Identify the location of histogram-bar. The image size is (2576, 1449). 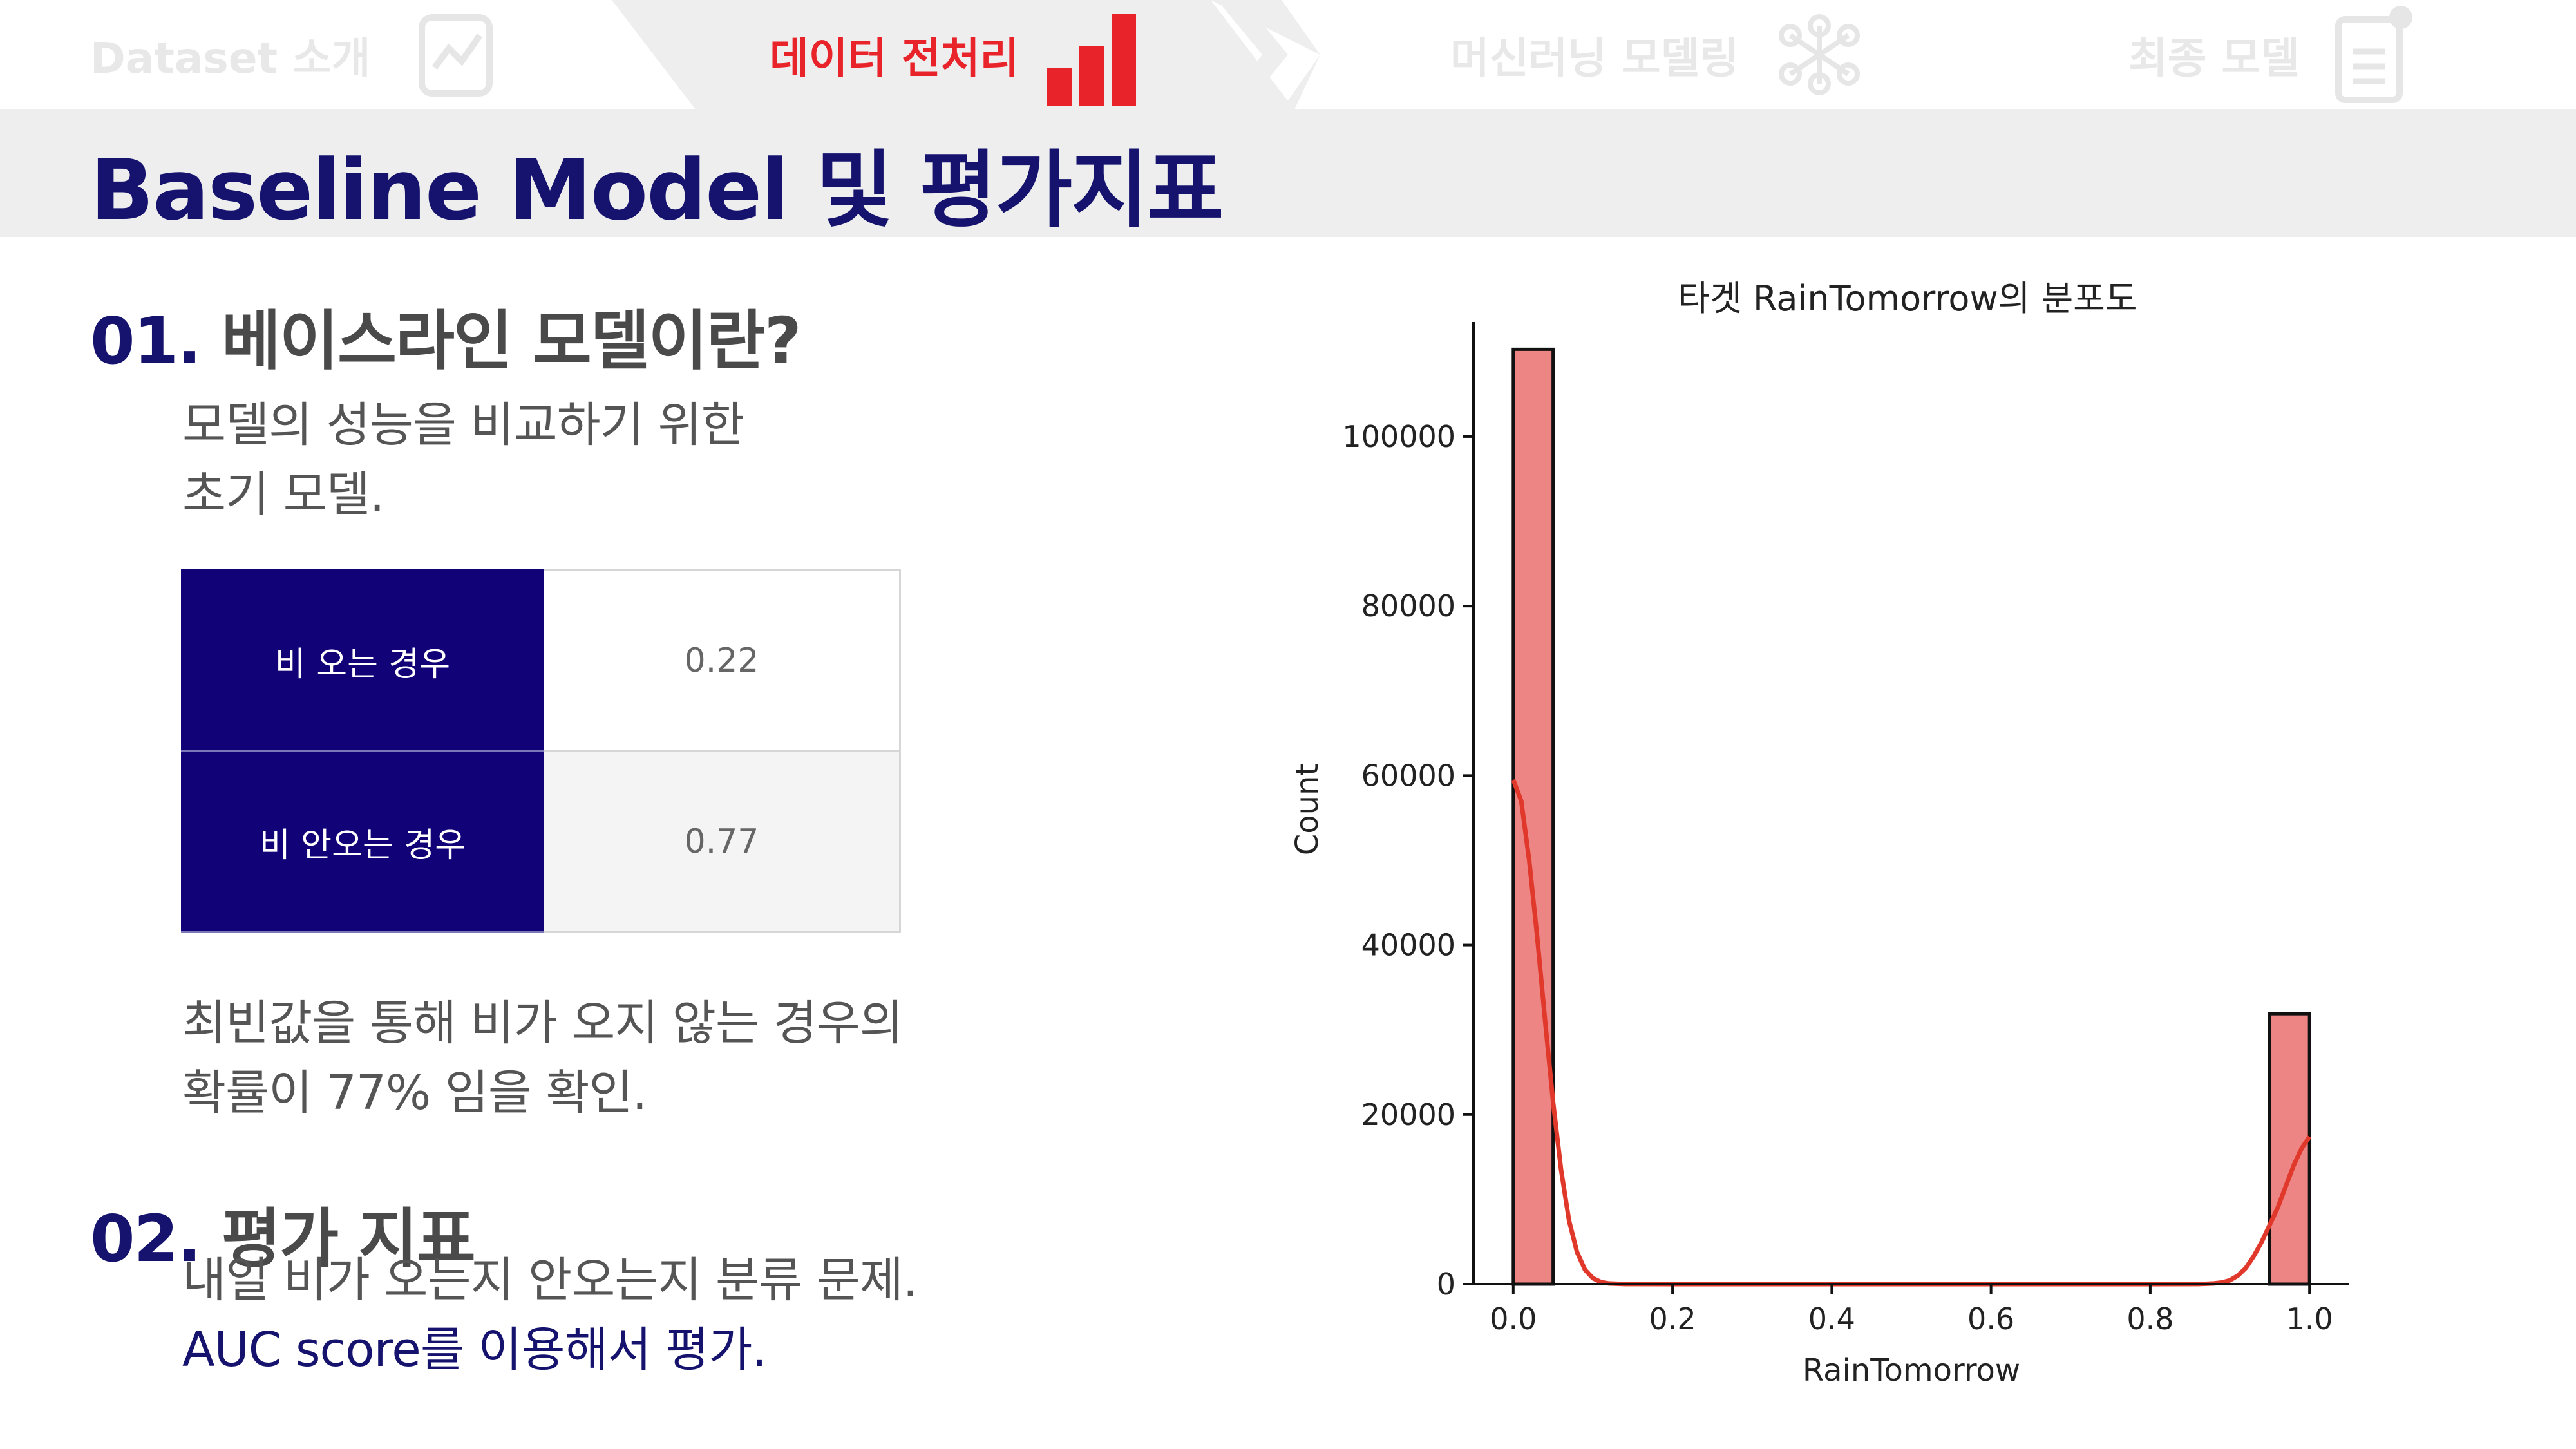
(1533, 816).